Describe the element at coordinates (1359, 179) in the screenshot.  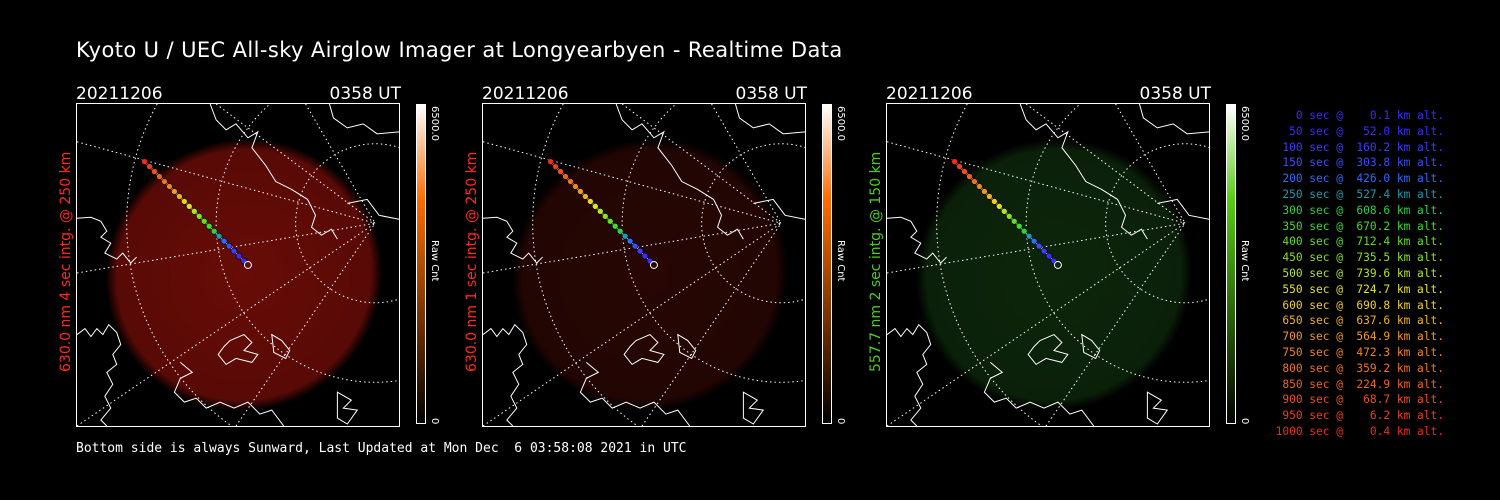
I see `legend-row: 200 sec @ 426.0 km alt.` at that location.